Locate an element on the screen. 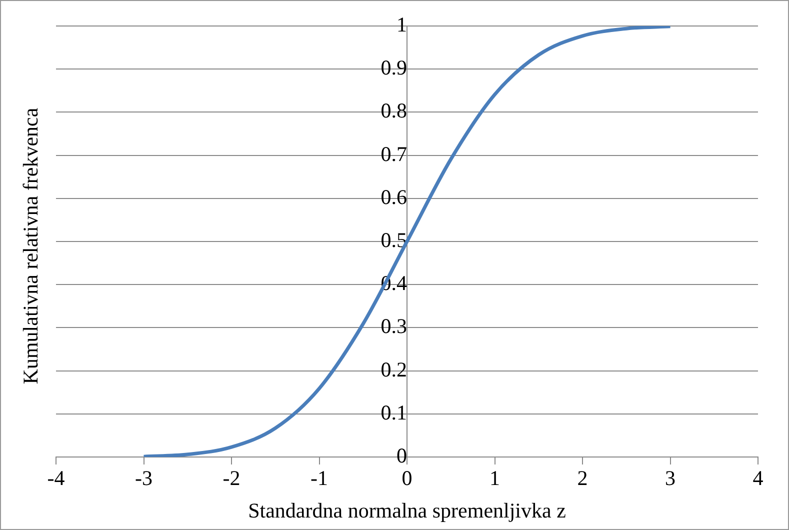  y-tick-label: 1 is located at coordinates (401, 24).